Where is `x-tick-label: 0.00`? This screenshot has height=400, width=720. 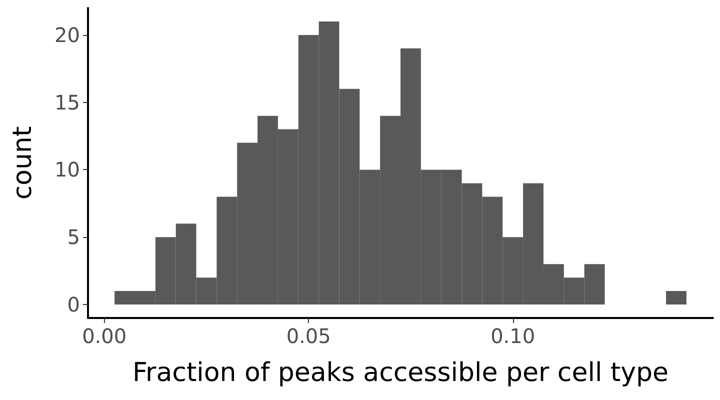
x-tick-label: 0.00 is located at coordinates (104, 336).